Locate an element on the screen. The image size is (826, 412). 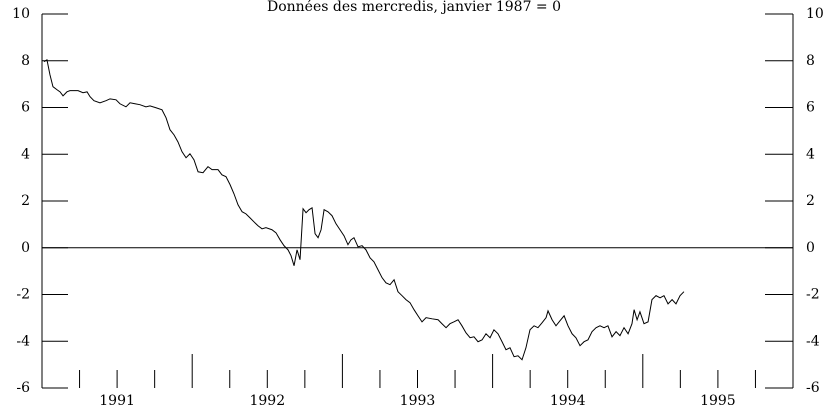
y2-tick-label: 8 is located at coordinates (810, 61).